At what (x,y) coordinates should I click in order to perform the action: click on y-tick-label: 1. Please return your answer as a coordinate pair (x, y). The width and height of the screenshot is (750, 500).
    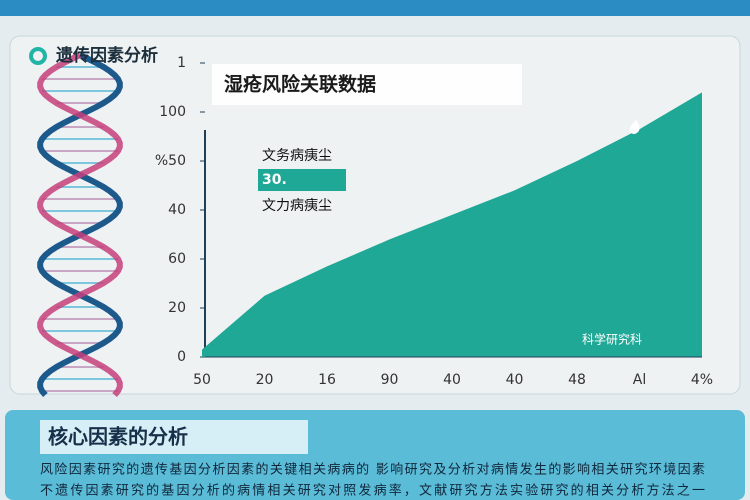
    Looking at the image, I should click on (181, 63).